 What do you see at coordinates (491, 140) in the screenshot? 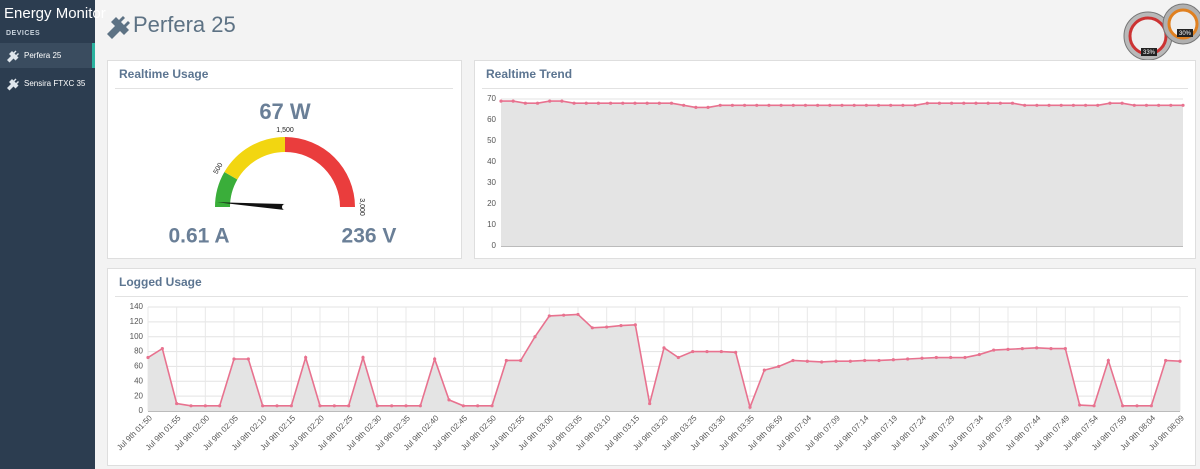
I see `y-tick-label: 50` at bounding box center [491, 140].